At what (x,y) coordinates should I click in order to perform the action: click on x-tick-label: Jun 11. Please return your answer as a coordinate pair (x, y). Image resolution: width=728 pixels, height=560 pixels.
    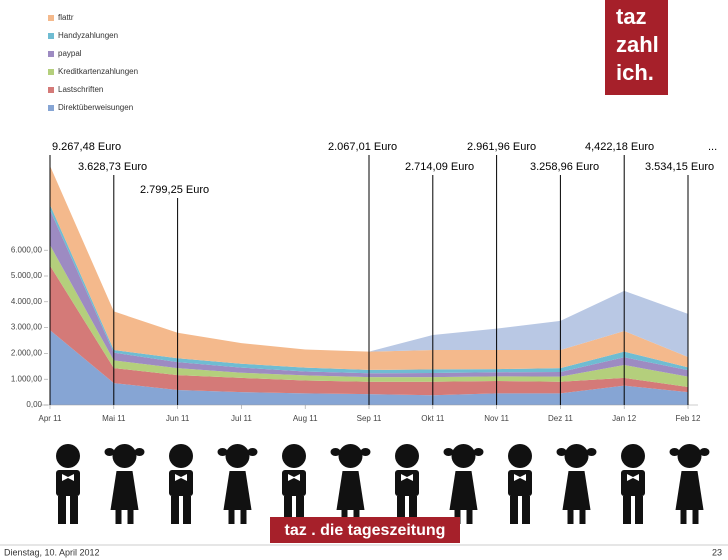
    Looking at the image, I should click on (178, 418).